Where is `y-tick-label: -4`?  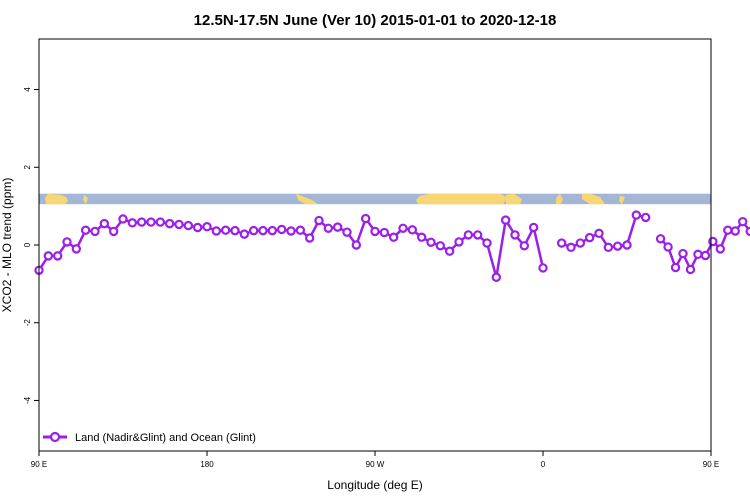 y-tick-label: -4 is located at coordinates (27, 400).